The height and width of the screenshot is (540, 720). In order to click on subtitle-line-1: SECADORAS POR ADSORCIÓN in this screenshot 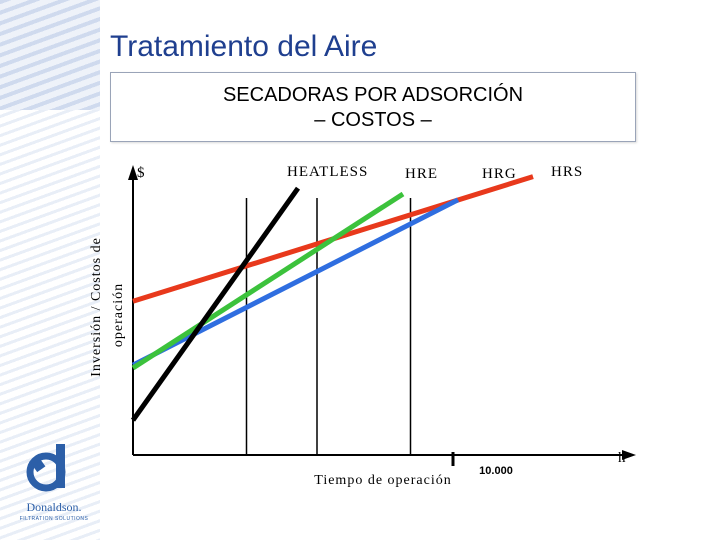, I will do `click(373, 95)`.